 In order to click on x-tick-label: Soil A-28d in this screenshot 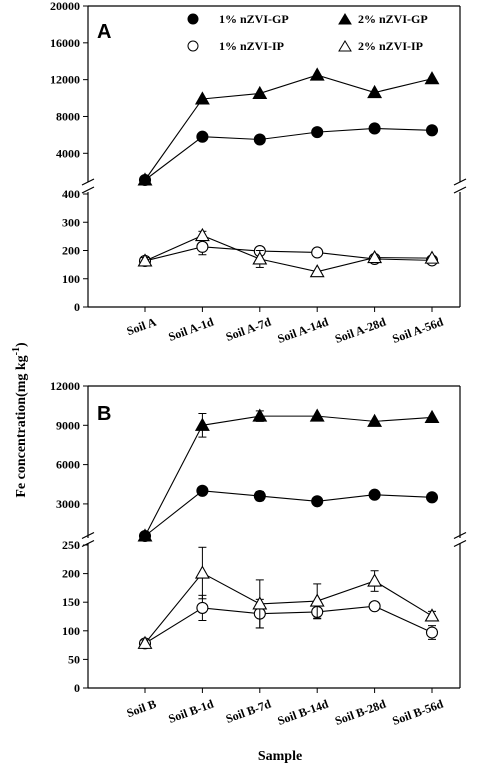, I will do `click(360, 330)`.